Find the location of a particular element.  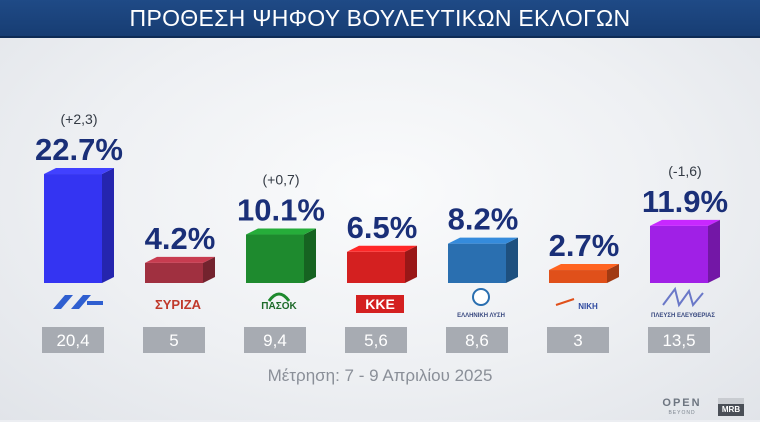

value-label-4: 8.2% is located at coordinates (483, 219).